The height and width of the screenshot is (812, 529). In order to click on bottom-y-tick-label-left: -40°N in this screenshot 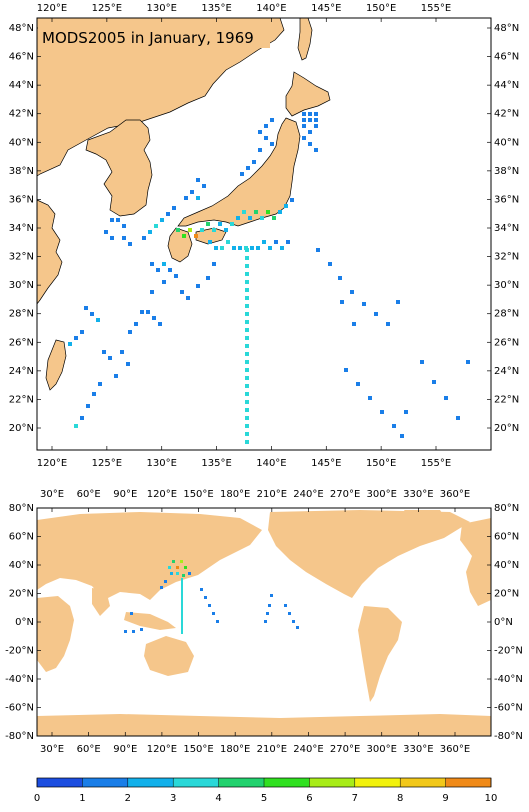, I will do `click(19, 679)`.